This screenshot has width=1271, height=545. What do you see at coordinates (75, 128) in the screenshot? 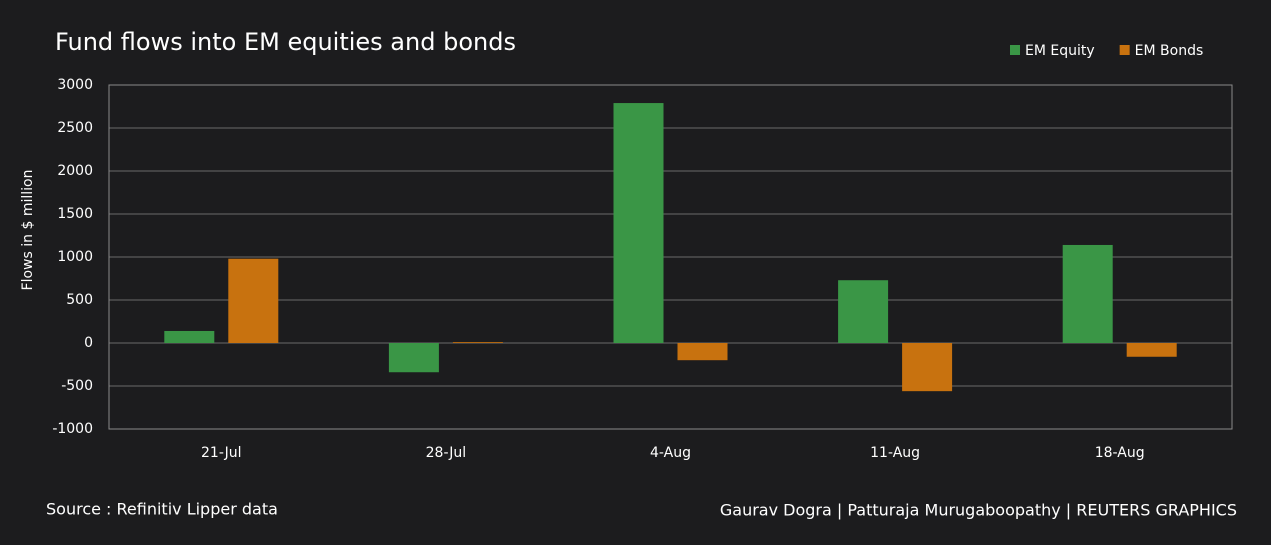
I see `y-tick-label: 2500` at bounding box center [75, 128].